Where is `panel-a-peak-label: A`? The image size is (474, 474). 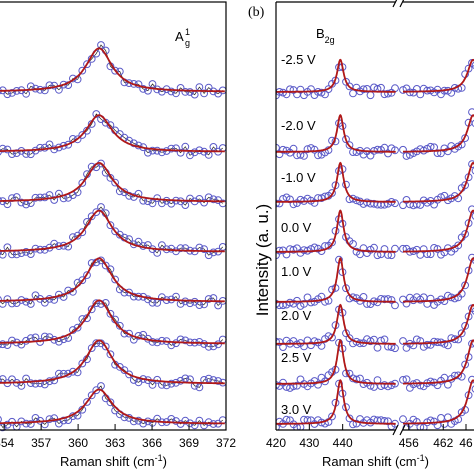 panel-a-peak-label: A is located at coordinates (179, 36).